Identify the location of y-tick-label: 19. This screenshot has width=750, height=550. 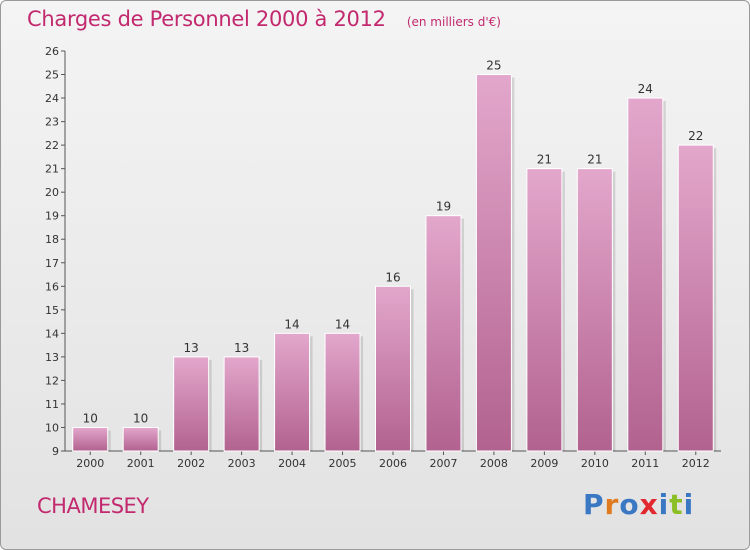
(52, 216).